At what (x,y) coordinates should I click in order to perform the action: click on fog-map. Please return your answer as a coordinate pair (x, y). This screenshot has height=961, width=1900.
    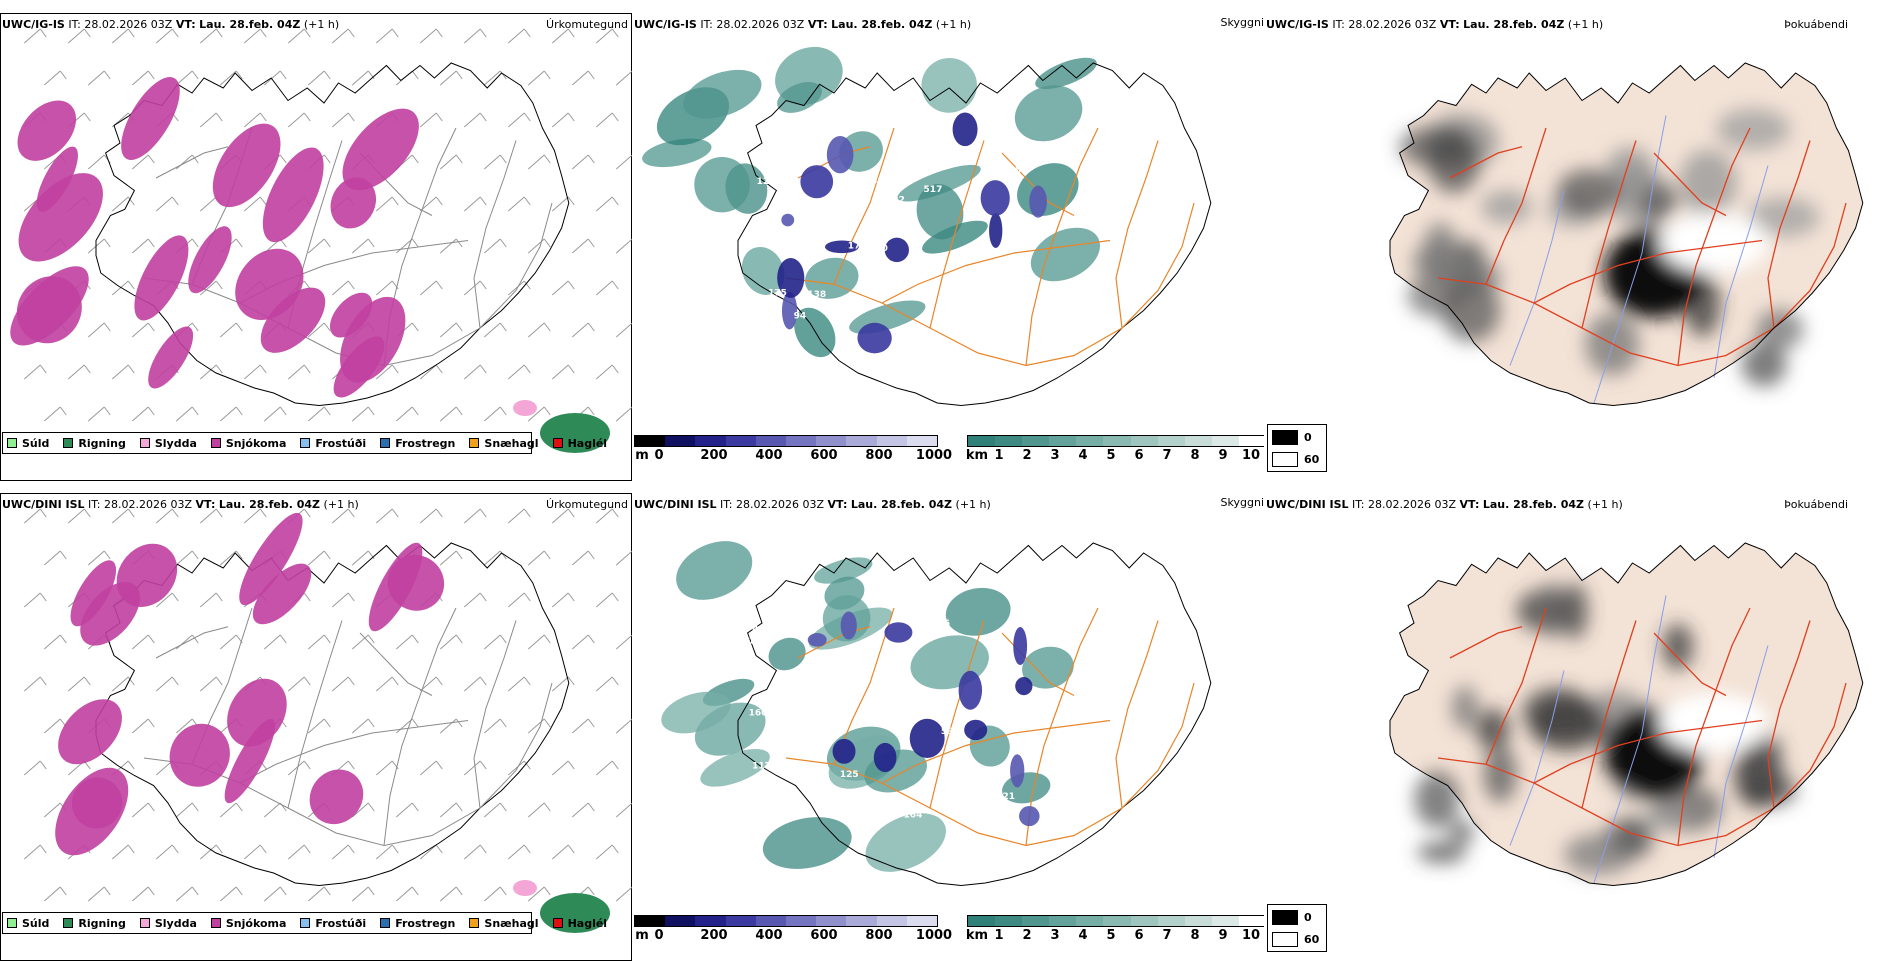
    Looking at the image, I should click on (1626, 234).